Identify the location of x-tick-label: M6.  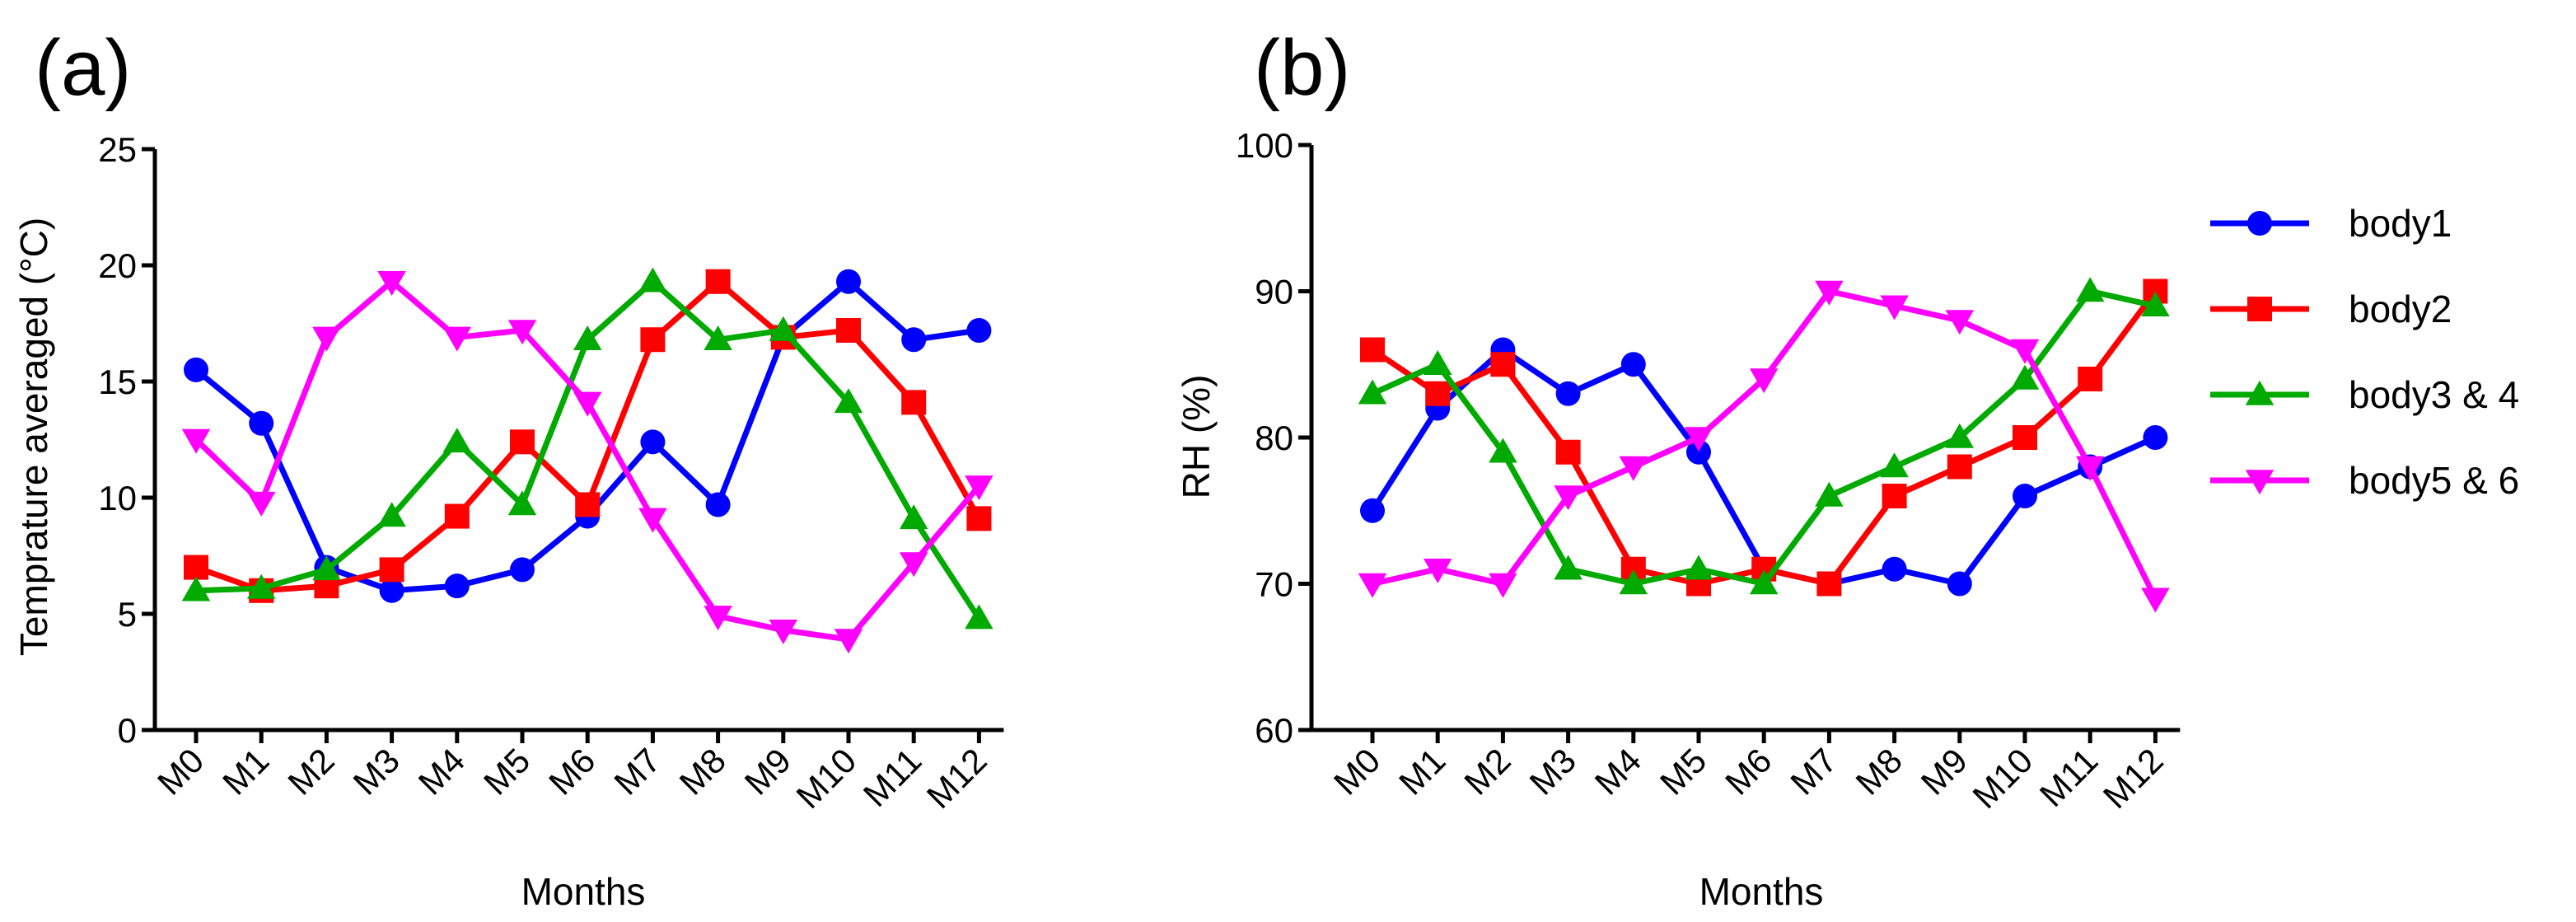
(572, 772).